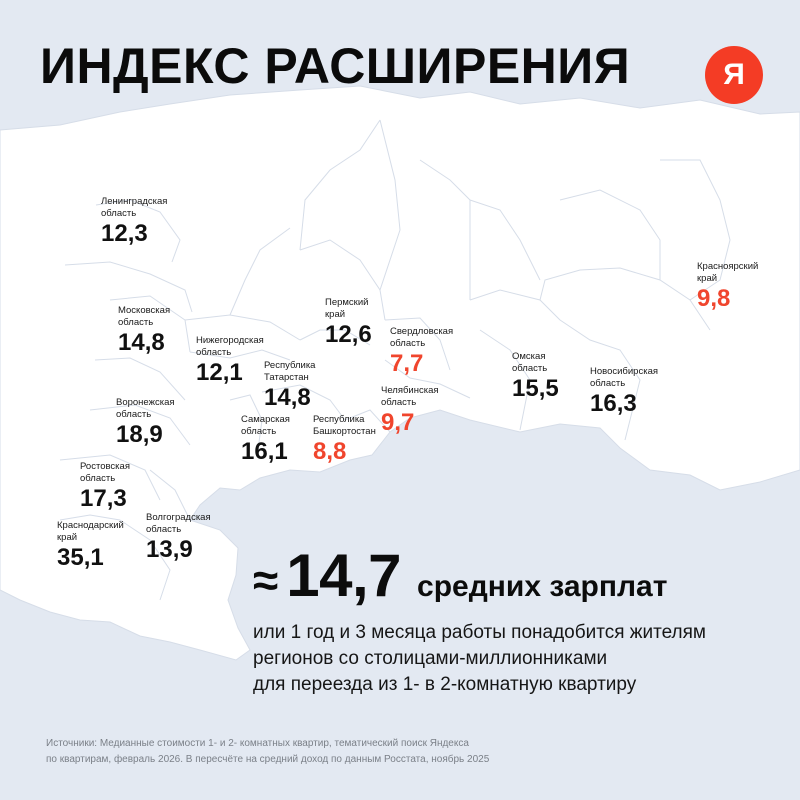 Image resolution: width=800 pixels, height=800 pixels. What do you see at coordinates (178, 523) in the screenshot?
I see `region-name: Волгоградская область` at bounding box center [178, 523].